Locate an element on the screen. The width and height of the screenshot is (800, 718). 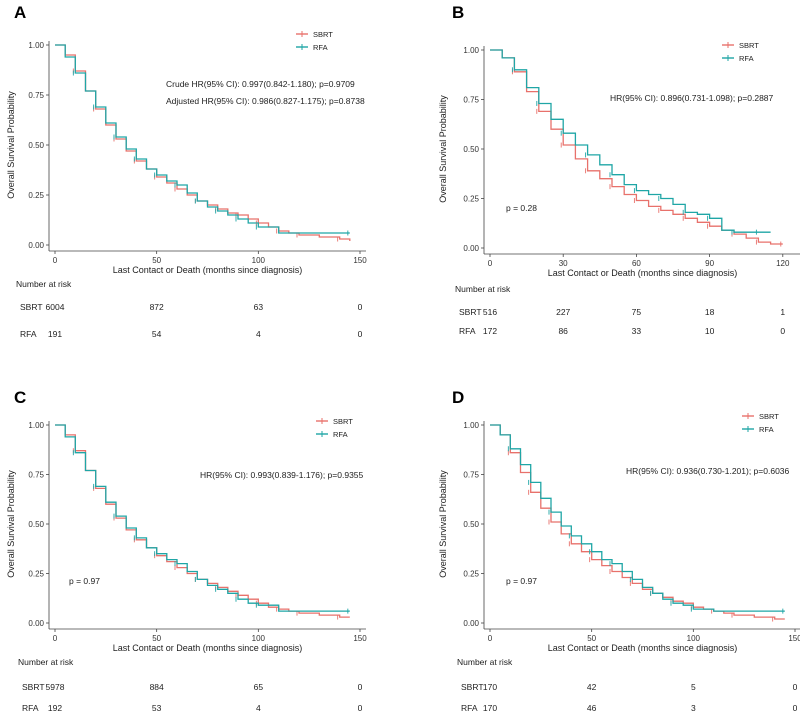
x-tick-label: 30 is located at coordinates (563, 263).